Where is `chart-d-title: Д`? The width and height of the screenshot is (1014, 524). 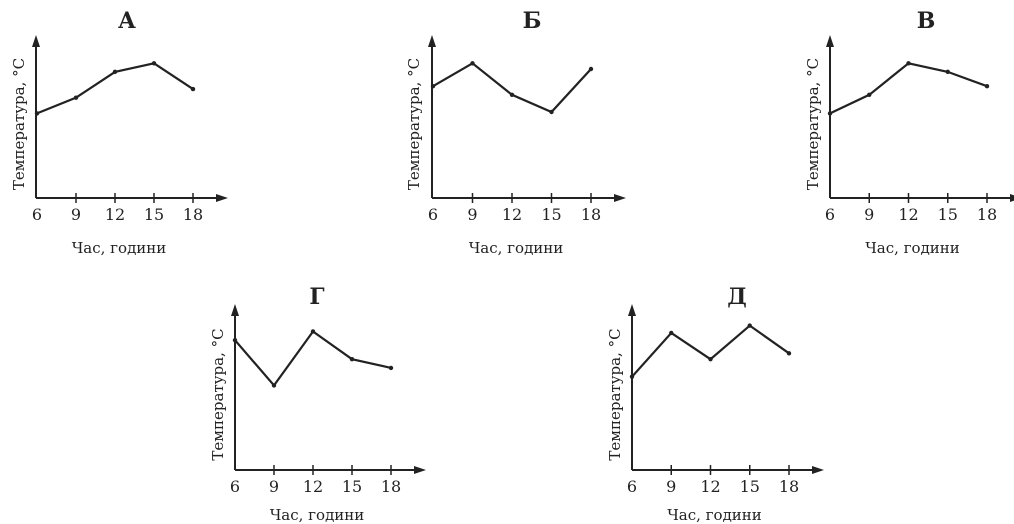
chart-d-title: Д is located at coordinates (737, 297).